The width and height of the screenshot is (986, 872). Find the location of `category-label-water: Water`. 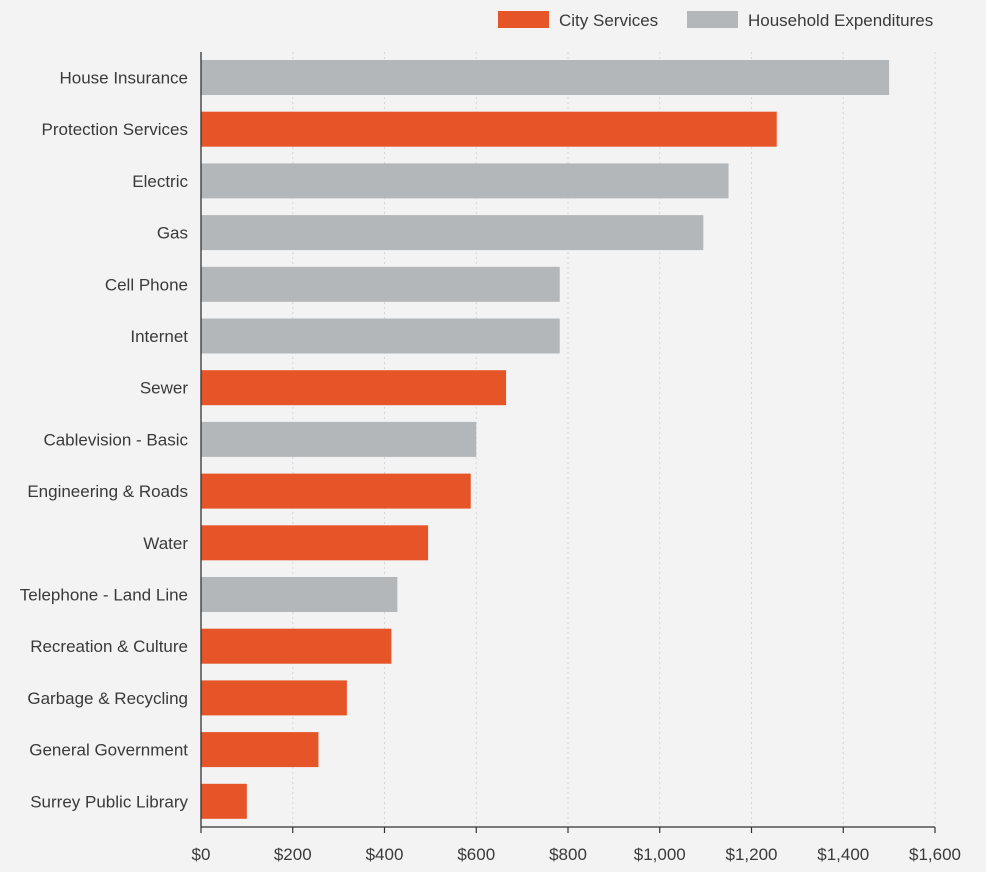

category-label-water: Water is located at coordinates (165, 543).